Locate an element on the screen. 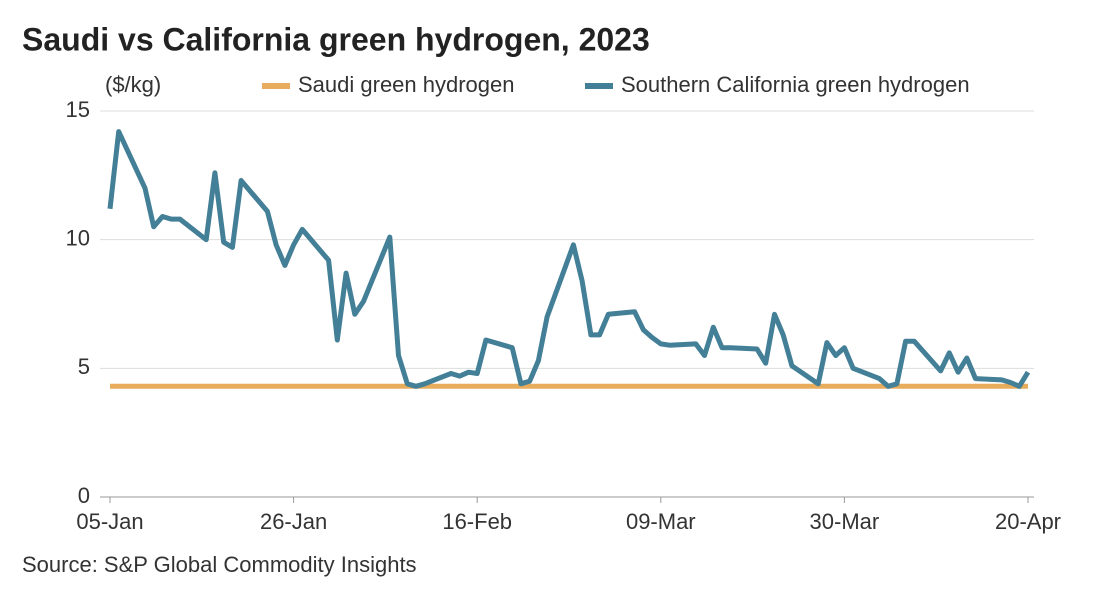 This screenshot has width=1094, height=598. y-tick-label: 5 is located at coordinates (84, 366).